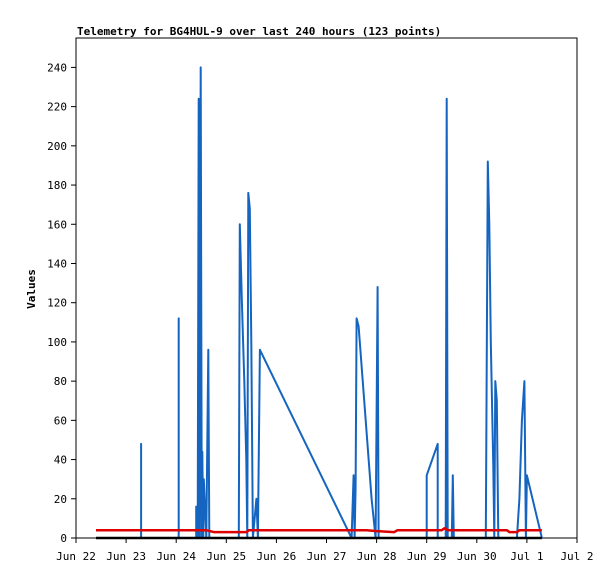 The height and width of the screenshot is (579, 615). Describe the element at coordinates (327, 556) in the screenshot. I see `x-tick-label: Jun 27` at that location.